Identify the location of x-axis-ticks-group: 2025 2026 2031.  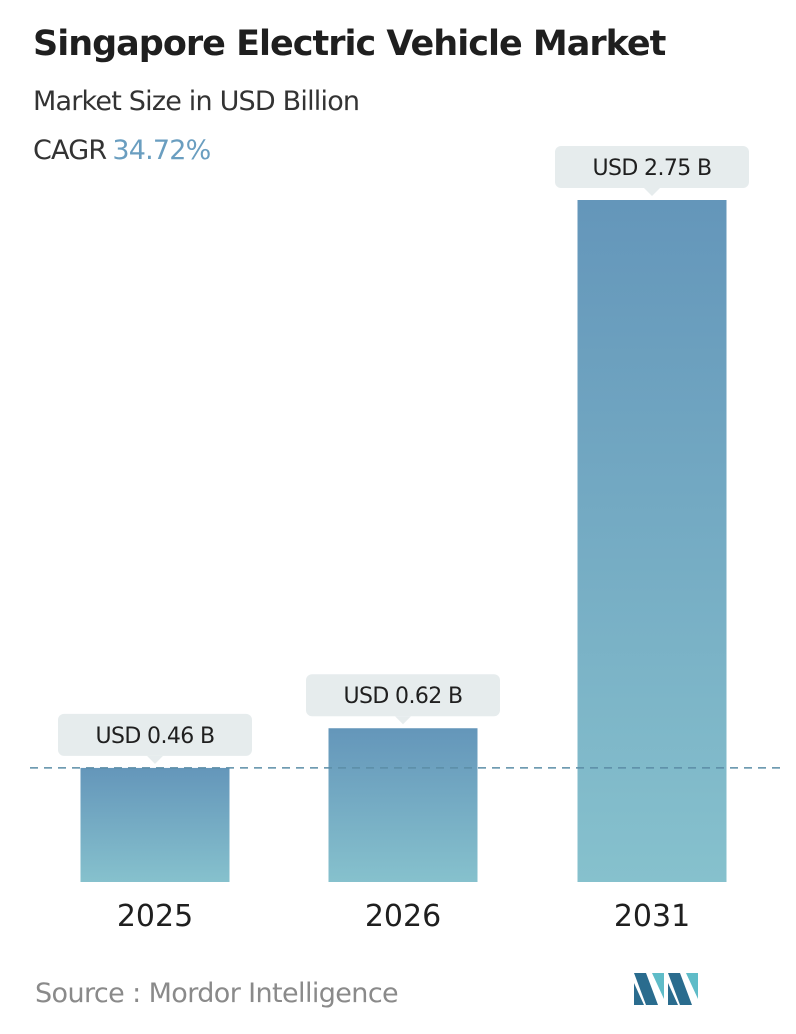
(403, 916).